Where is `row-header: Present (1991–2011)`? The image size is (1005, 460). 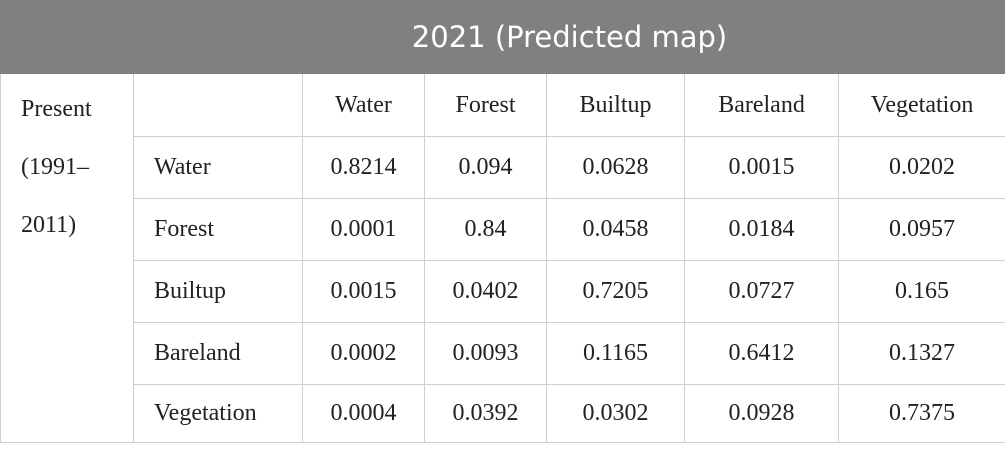
row-header: Present (1991–2011) is located at coordinates (67, 258).